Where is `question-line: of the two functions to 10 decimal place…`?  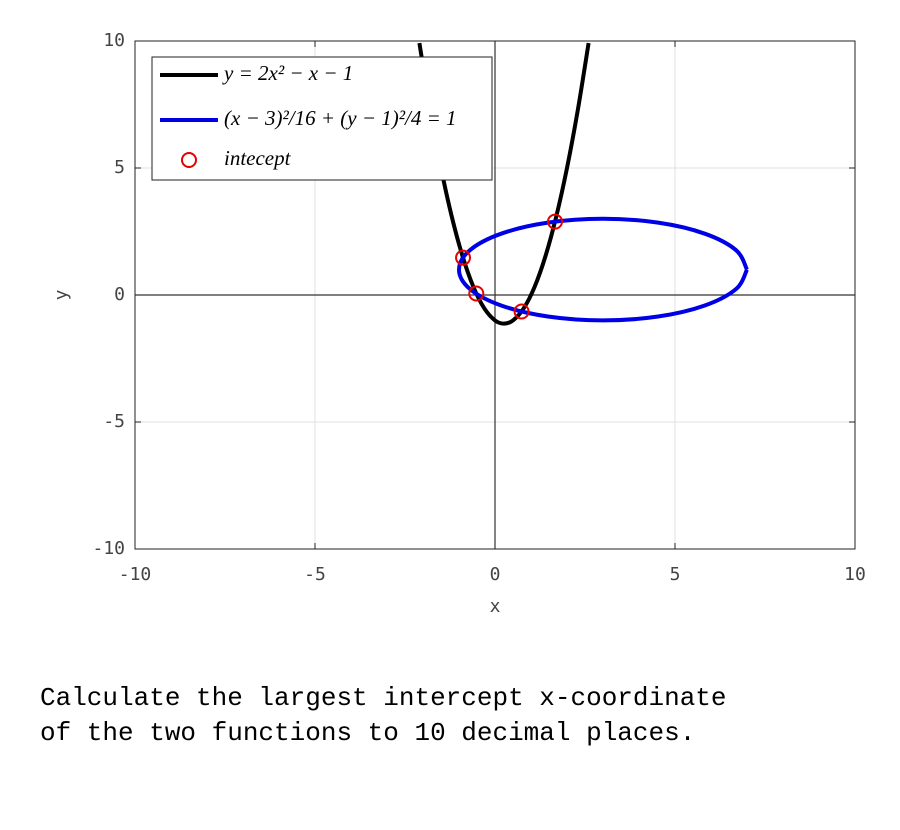 question-line: of the two functions to 10 decimal place… is located at coordinates (367, 733).